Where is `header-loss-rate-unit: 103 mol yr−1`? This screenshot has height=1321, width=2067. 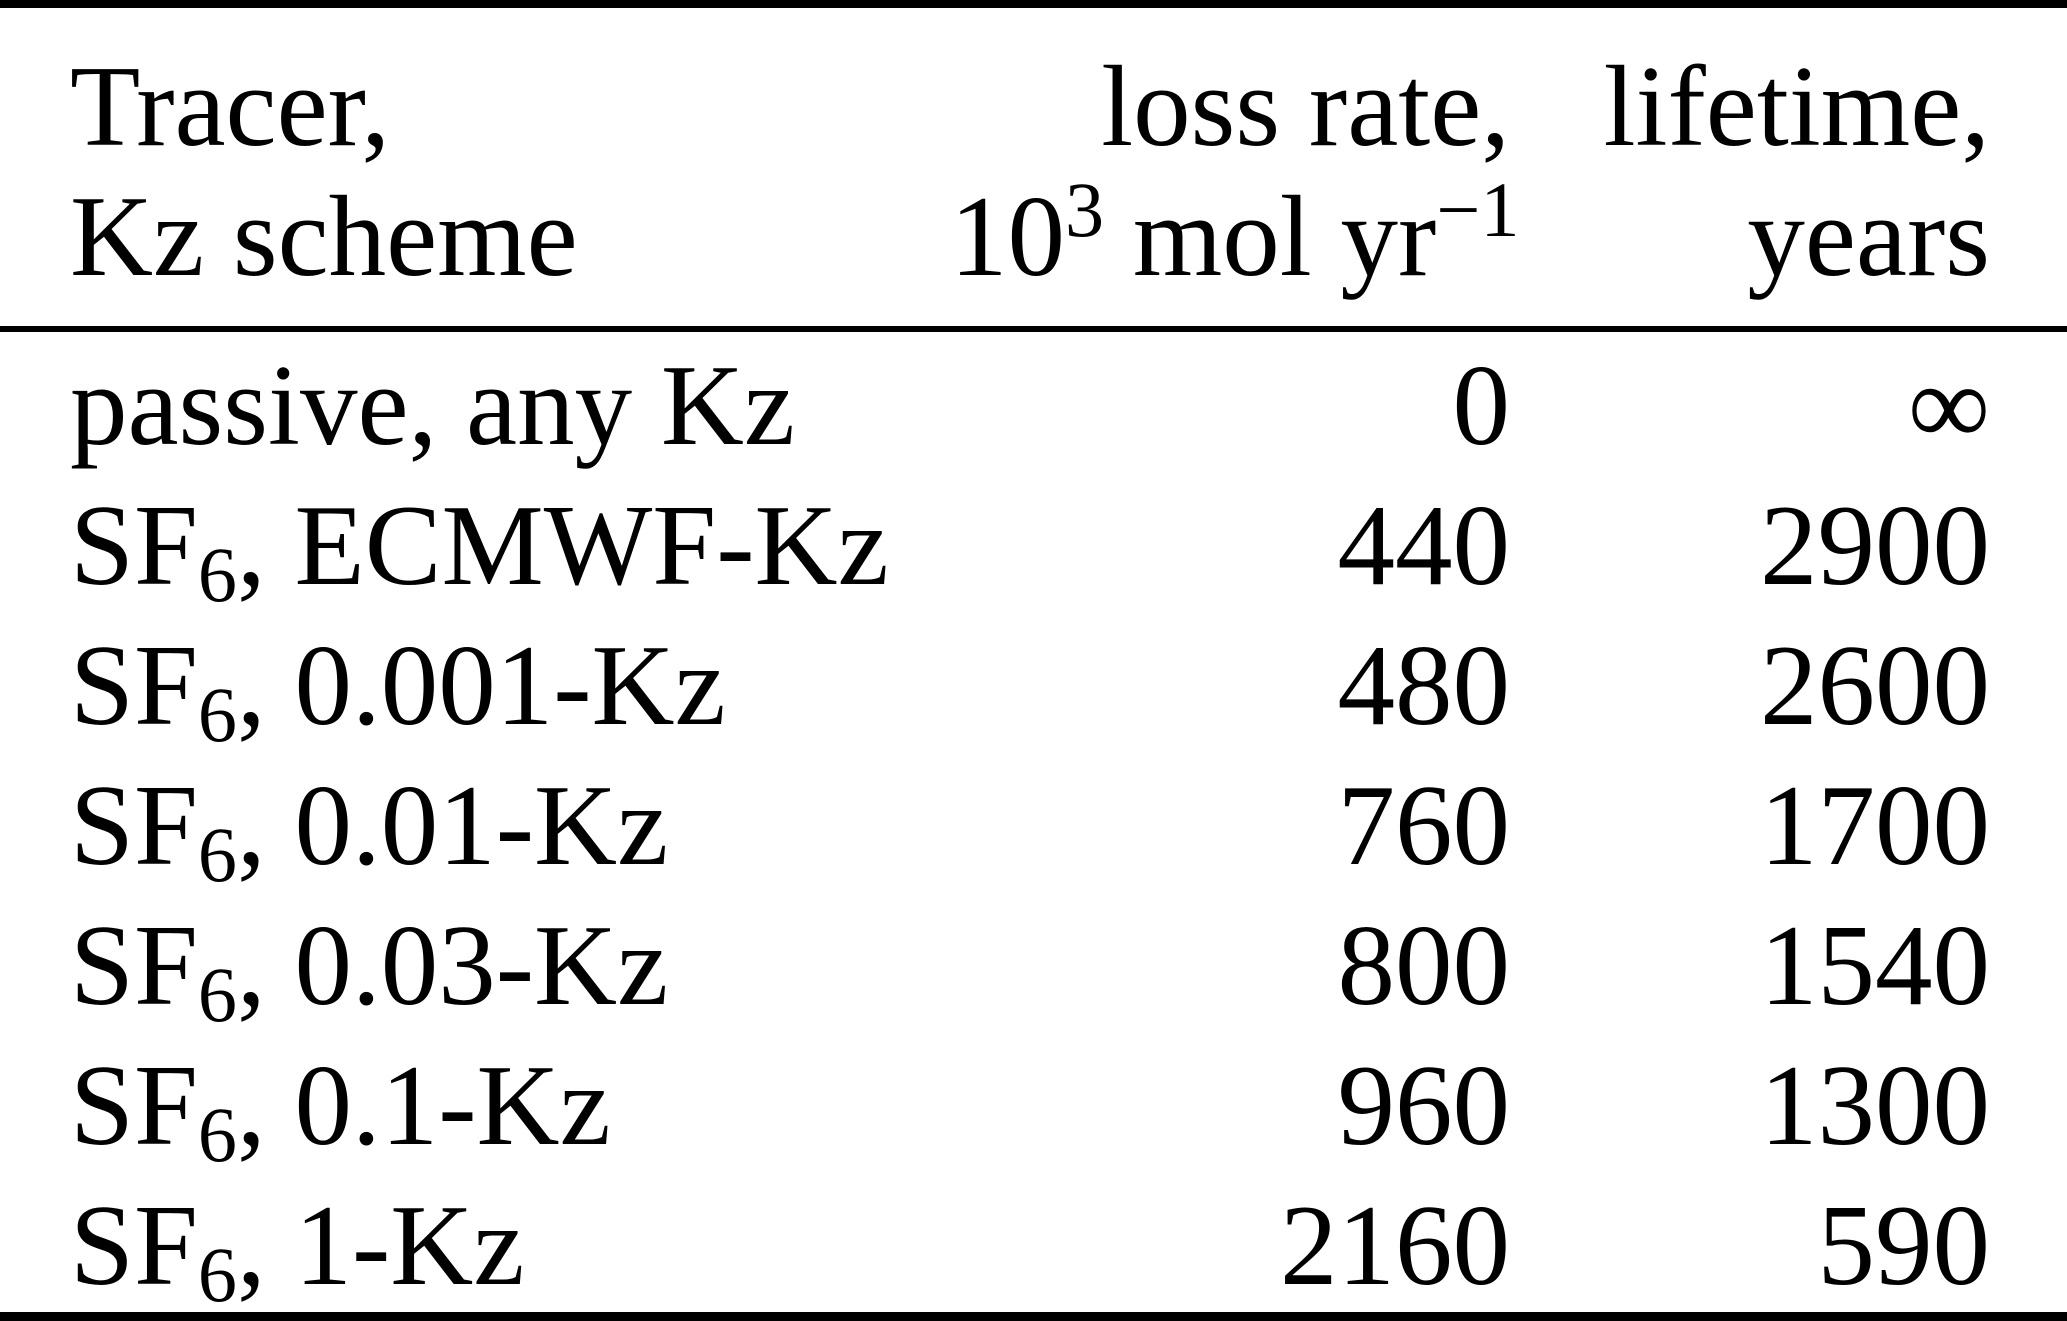
header-loss-rate-unit: 103 mol yr−1 is located at coordinates (1235, 232).